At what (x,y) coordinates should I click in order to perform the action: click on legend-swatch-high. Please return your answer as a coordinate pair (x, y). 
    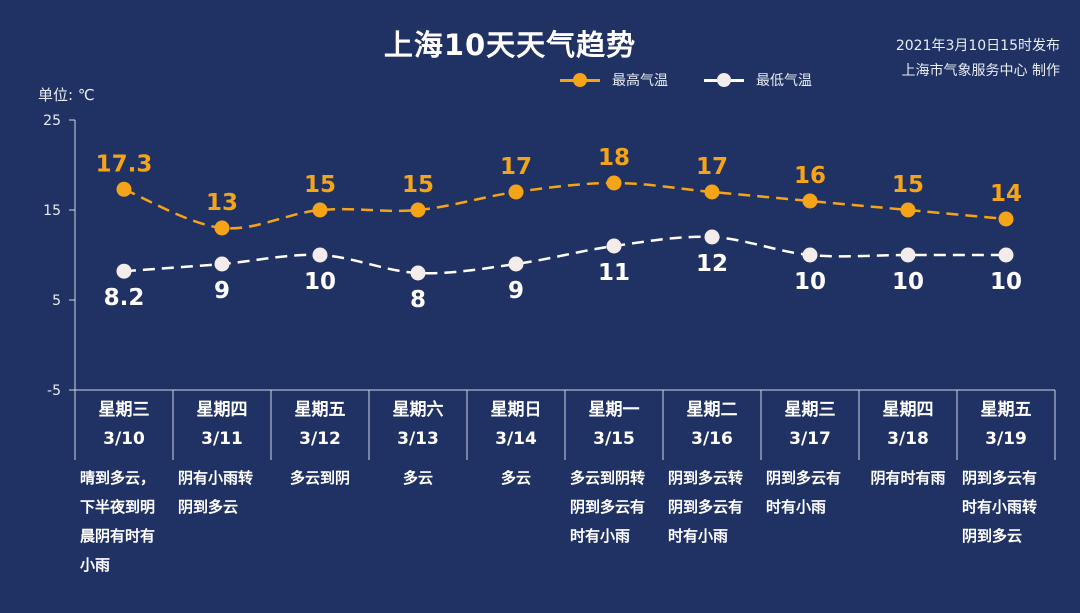
    Looking at the image, I should click on (580, 80).